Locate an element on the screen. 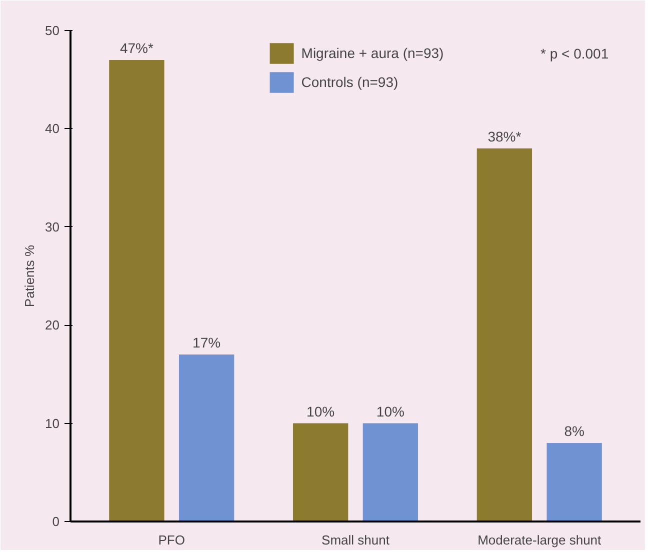 This screenshot has height=557, width=650. y-tick-label: 30 is located at coordinates (52, 226).